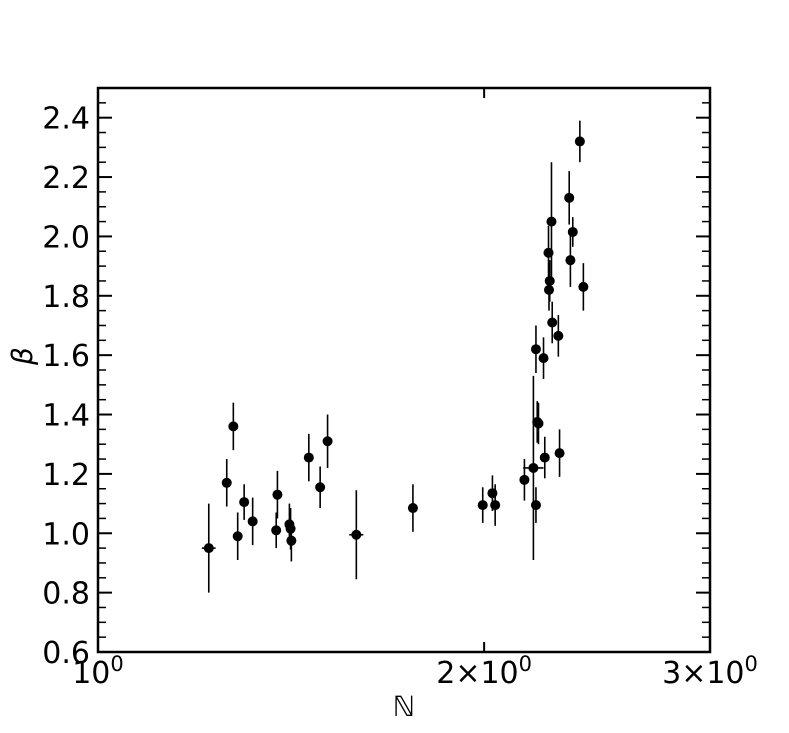 The width and height of the screenshot is (789, 733). What do you see at coordinates (98, 671) in the screenshot?
I see `x-tick-label: 100` at bounding box center [98, 671].